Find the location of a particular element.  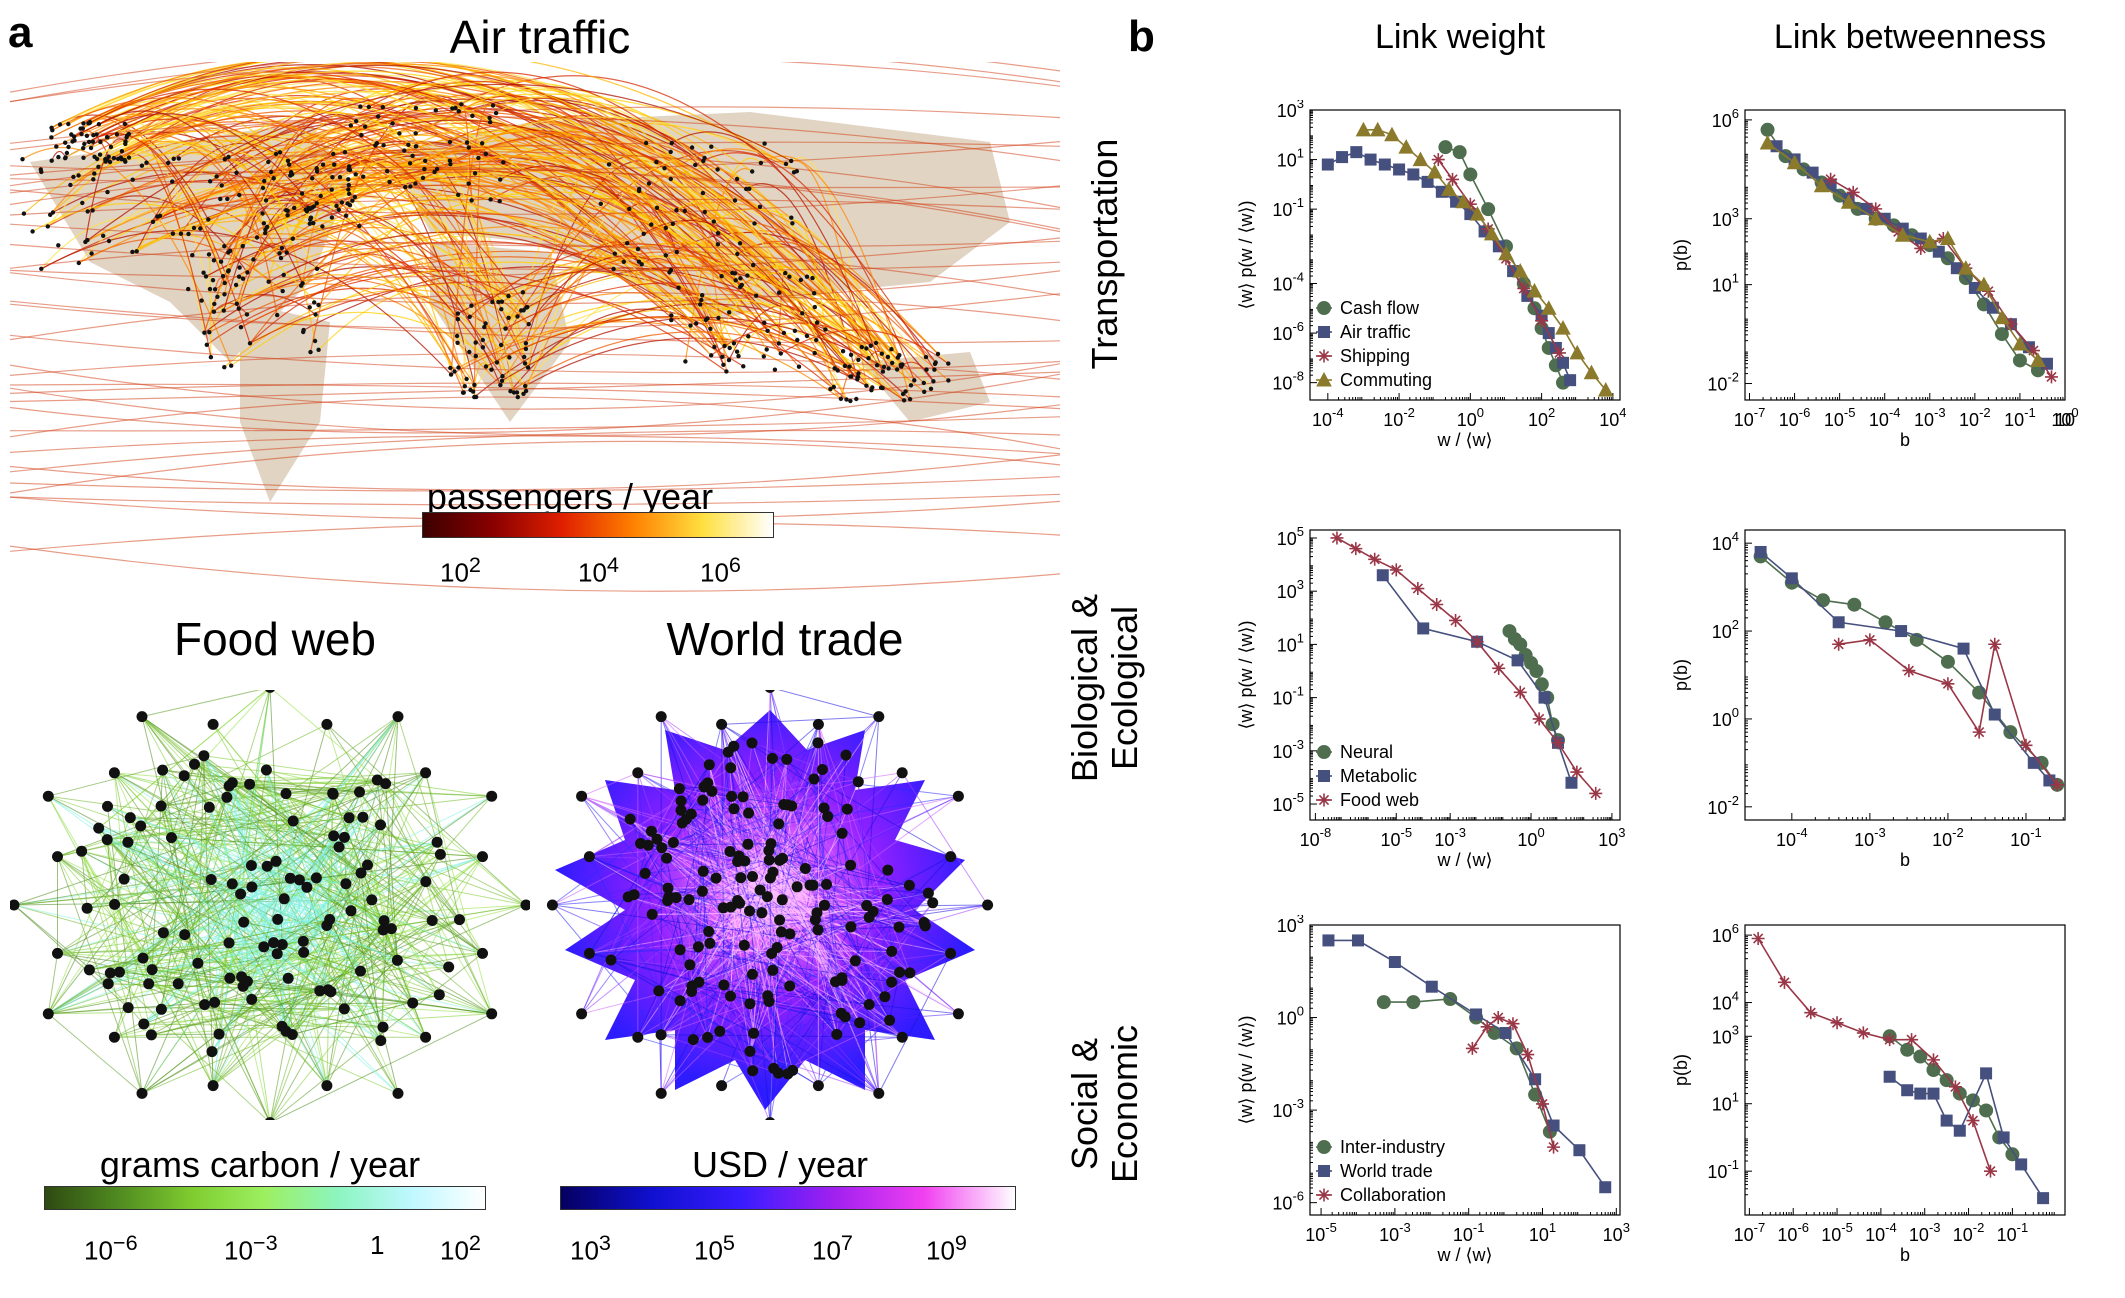

legend-label: Metabolic is located at coordinates (1378, 776).